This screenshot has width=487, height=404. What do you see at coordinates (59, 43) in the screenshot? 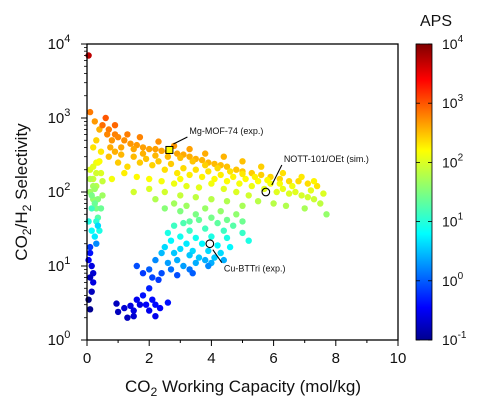
I see `y-tick-label: 104` at bounding box center [59, 43].